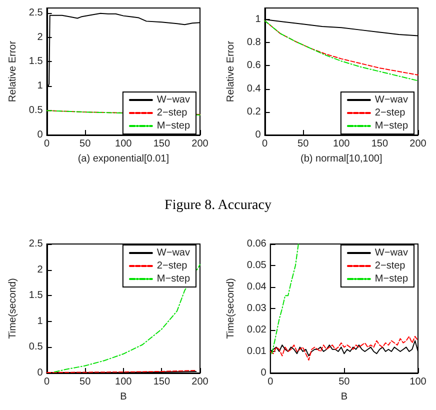 Image resolution: width=436 pixels, height=410 pixels. What do you see at coordinates (256, 287) in the screenshot?
I see `y-tick-label: 0.04` at bounding box center [256, 287].